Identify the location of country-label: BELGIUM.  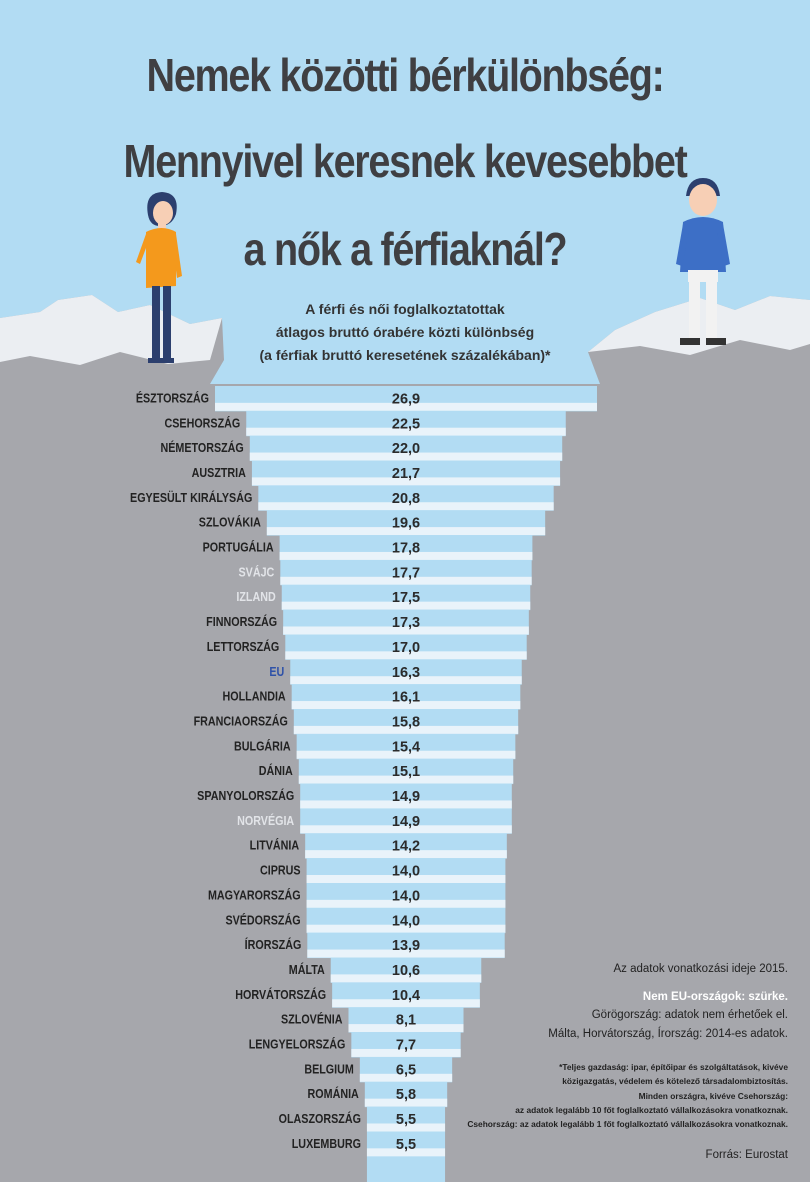
(329, 1070).